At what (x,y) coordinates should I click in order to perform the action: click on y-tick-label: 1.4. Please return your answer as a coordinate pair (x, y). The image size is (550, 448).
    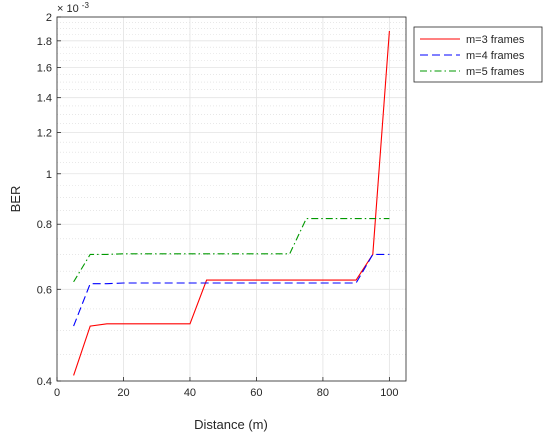
    Looking at the image, I should click on (44, 99).